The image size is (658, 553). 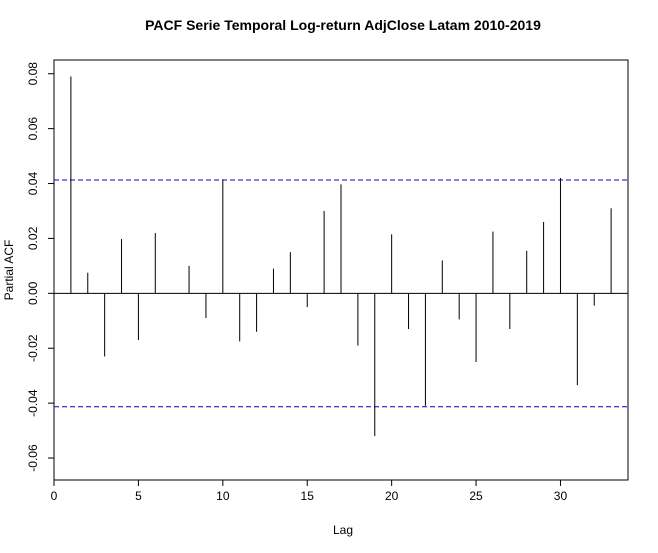 I want to click on x-tick-label: 10, so click(x=223, y=496).